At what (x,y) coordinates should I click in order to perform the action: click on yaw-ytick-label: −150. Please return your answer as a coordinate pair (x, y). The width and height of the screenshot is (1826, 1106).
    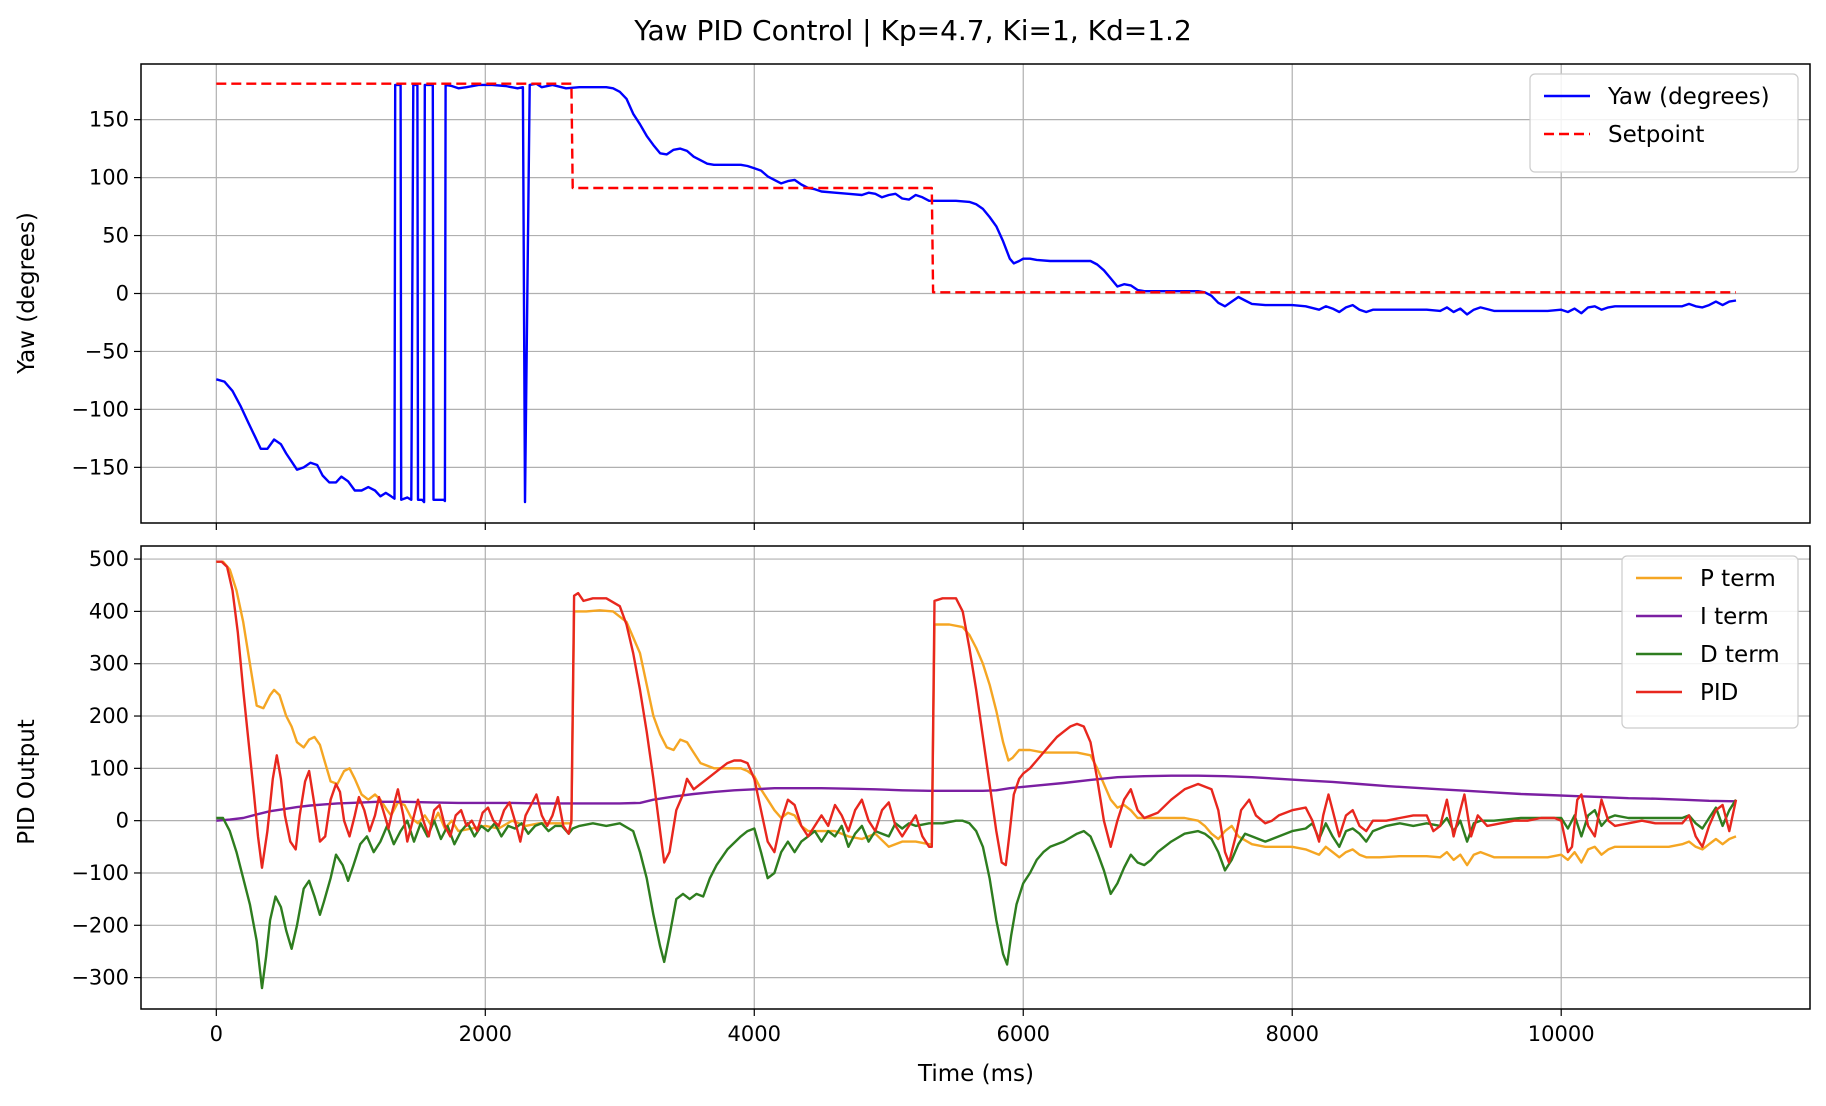
    Looking at the image, I should click on (100, 467).